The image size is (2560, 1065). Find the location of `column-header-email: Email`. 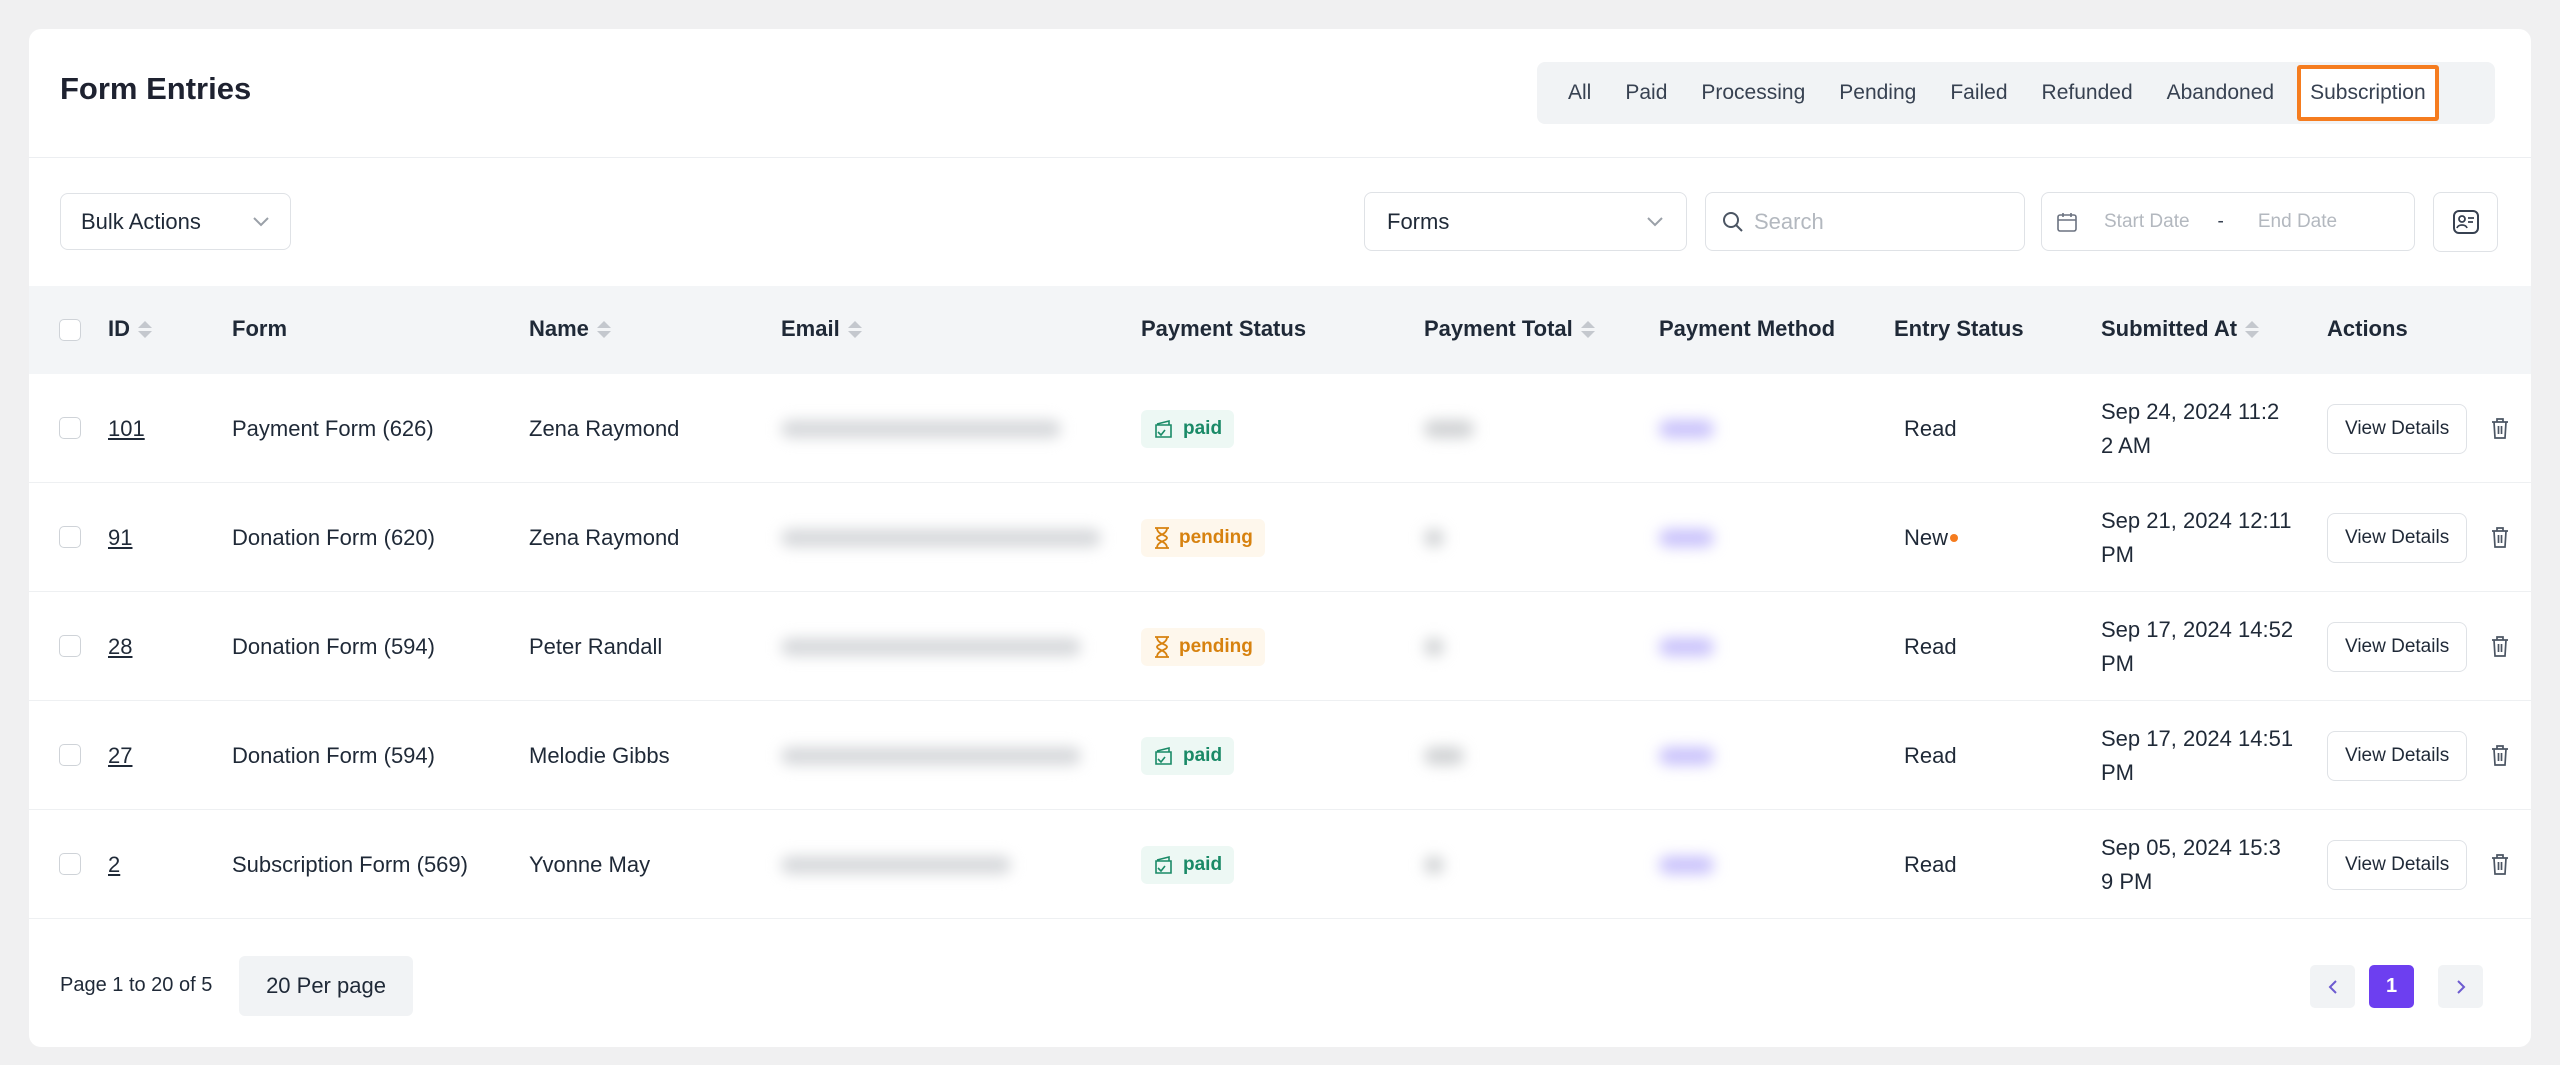

column-header-email: Email is located at coordinates (821, 329).